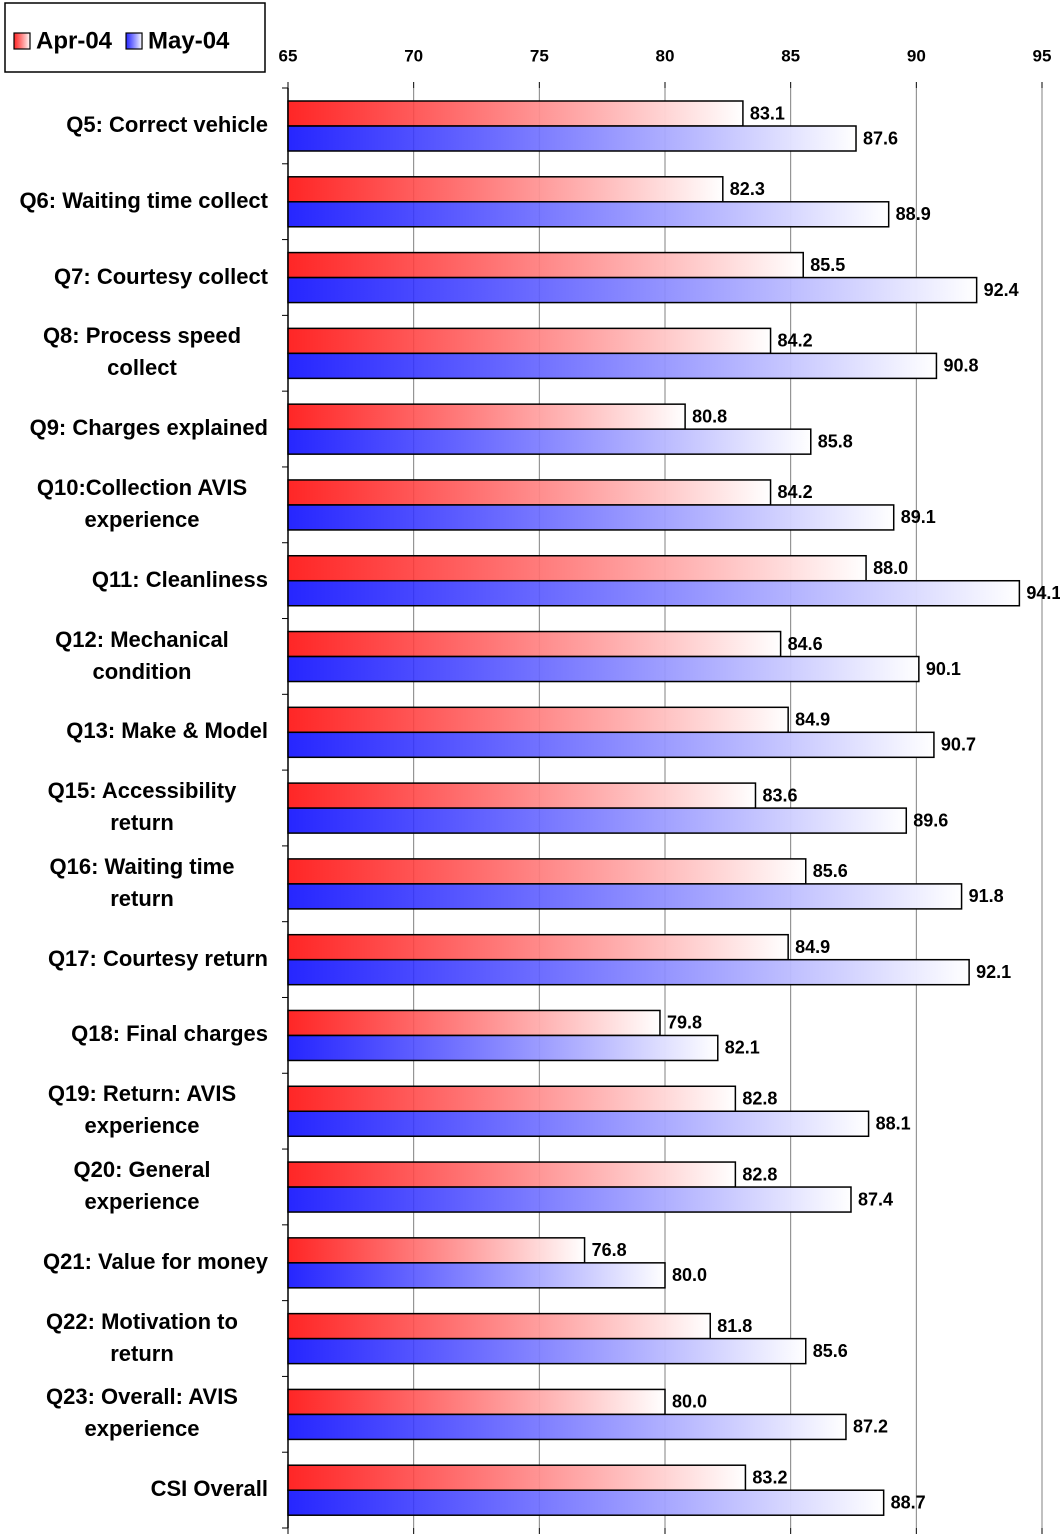  I want to click on value-label: 90.8, so click(960, 366).